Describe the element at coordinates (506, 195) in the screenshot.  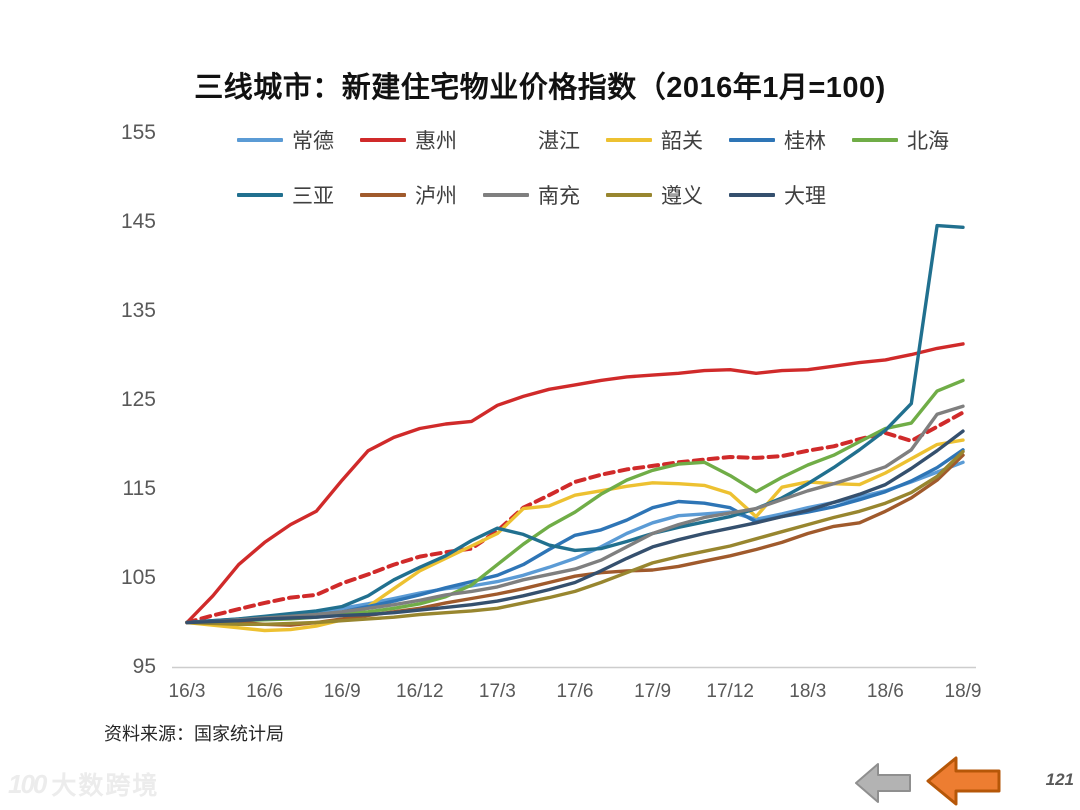
I see `legend-line-swatch-nanchong` at that location.